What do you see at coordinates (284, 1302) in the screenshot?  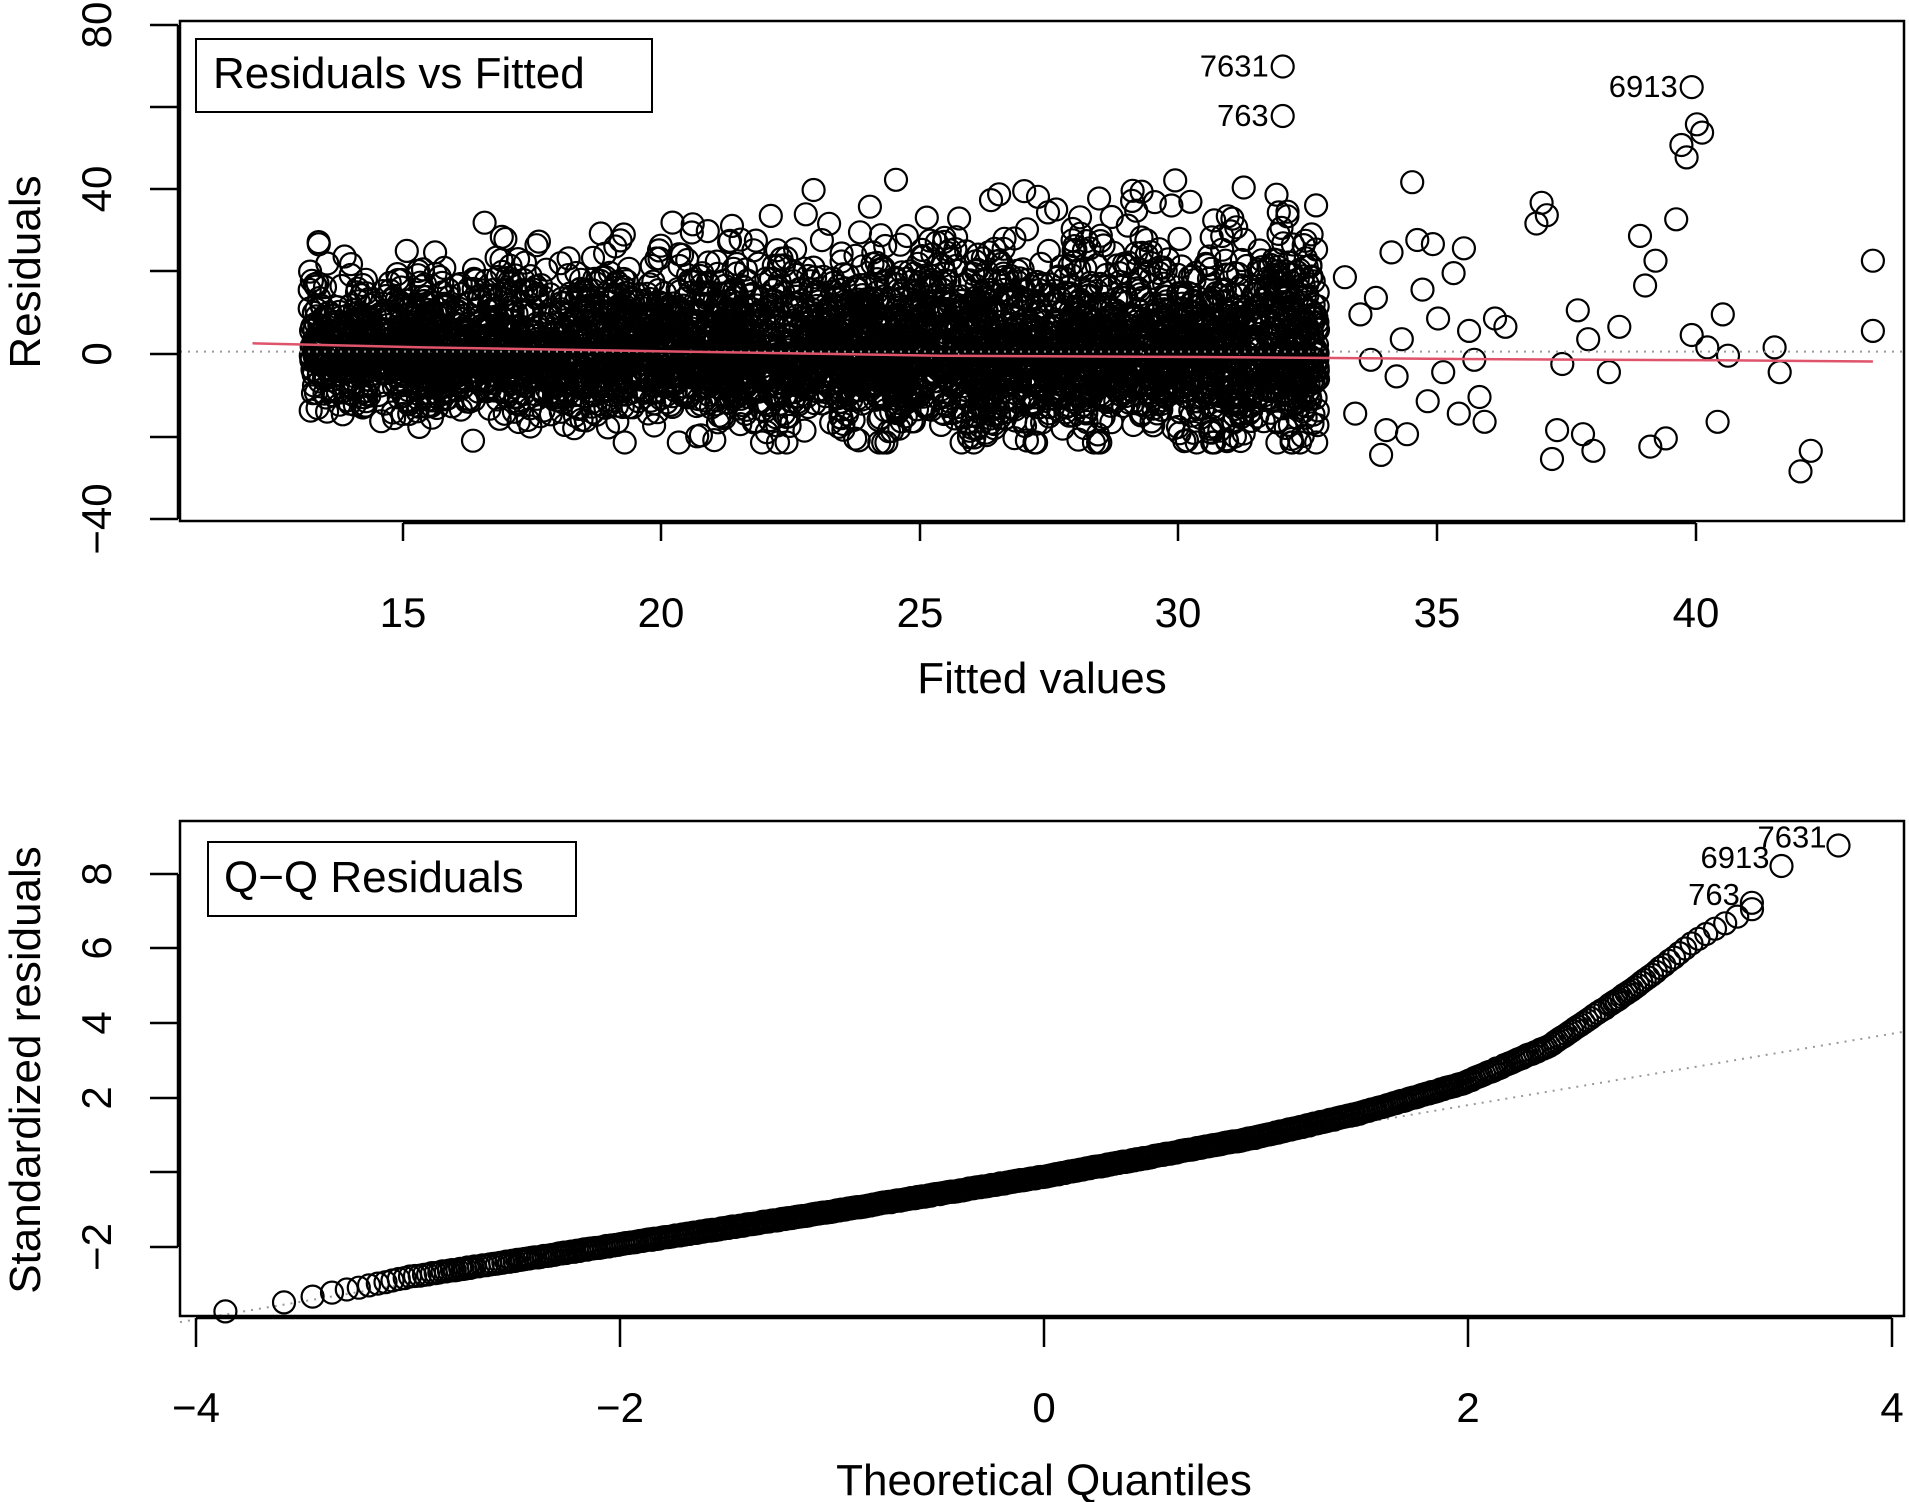 I see `qq-point` at bounding box center [284, 1302].